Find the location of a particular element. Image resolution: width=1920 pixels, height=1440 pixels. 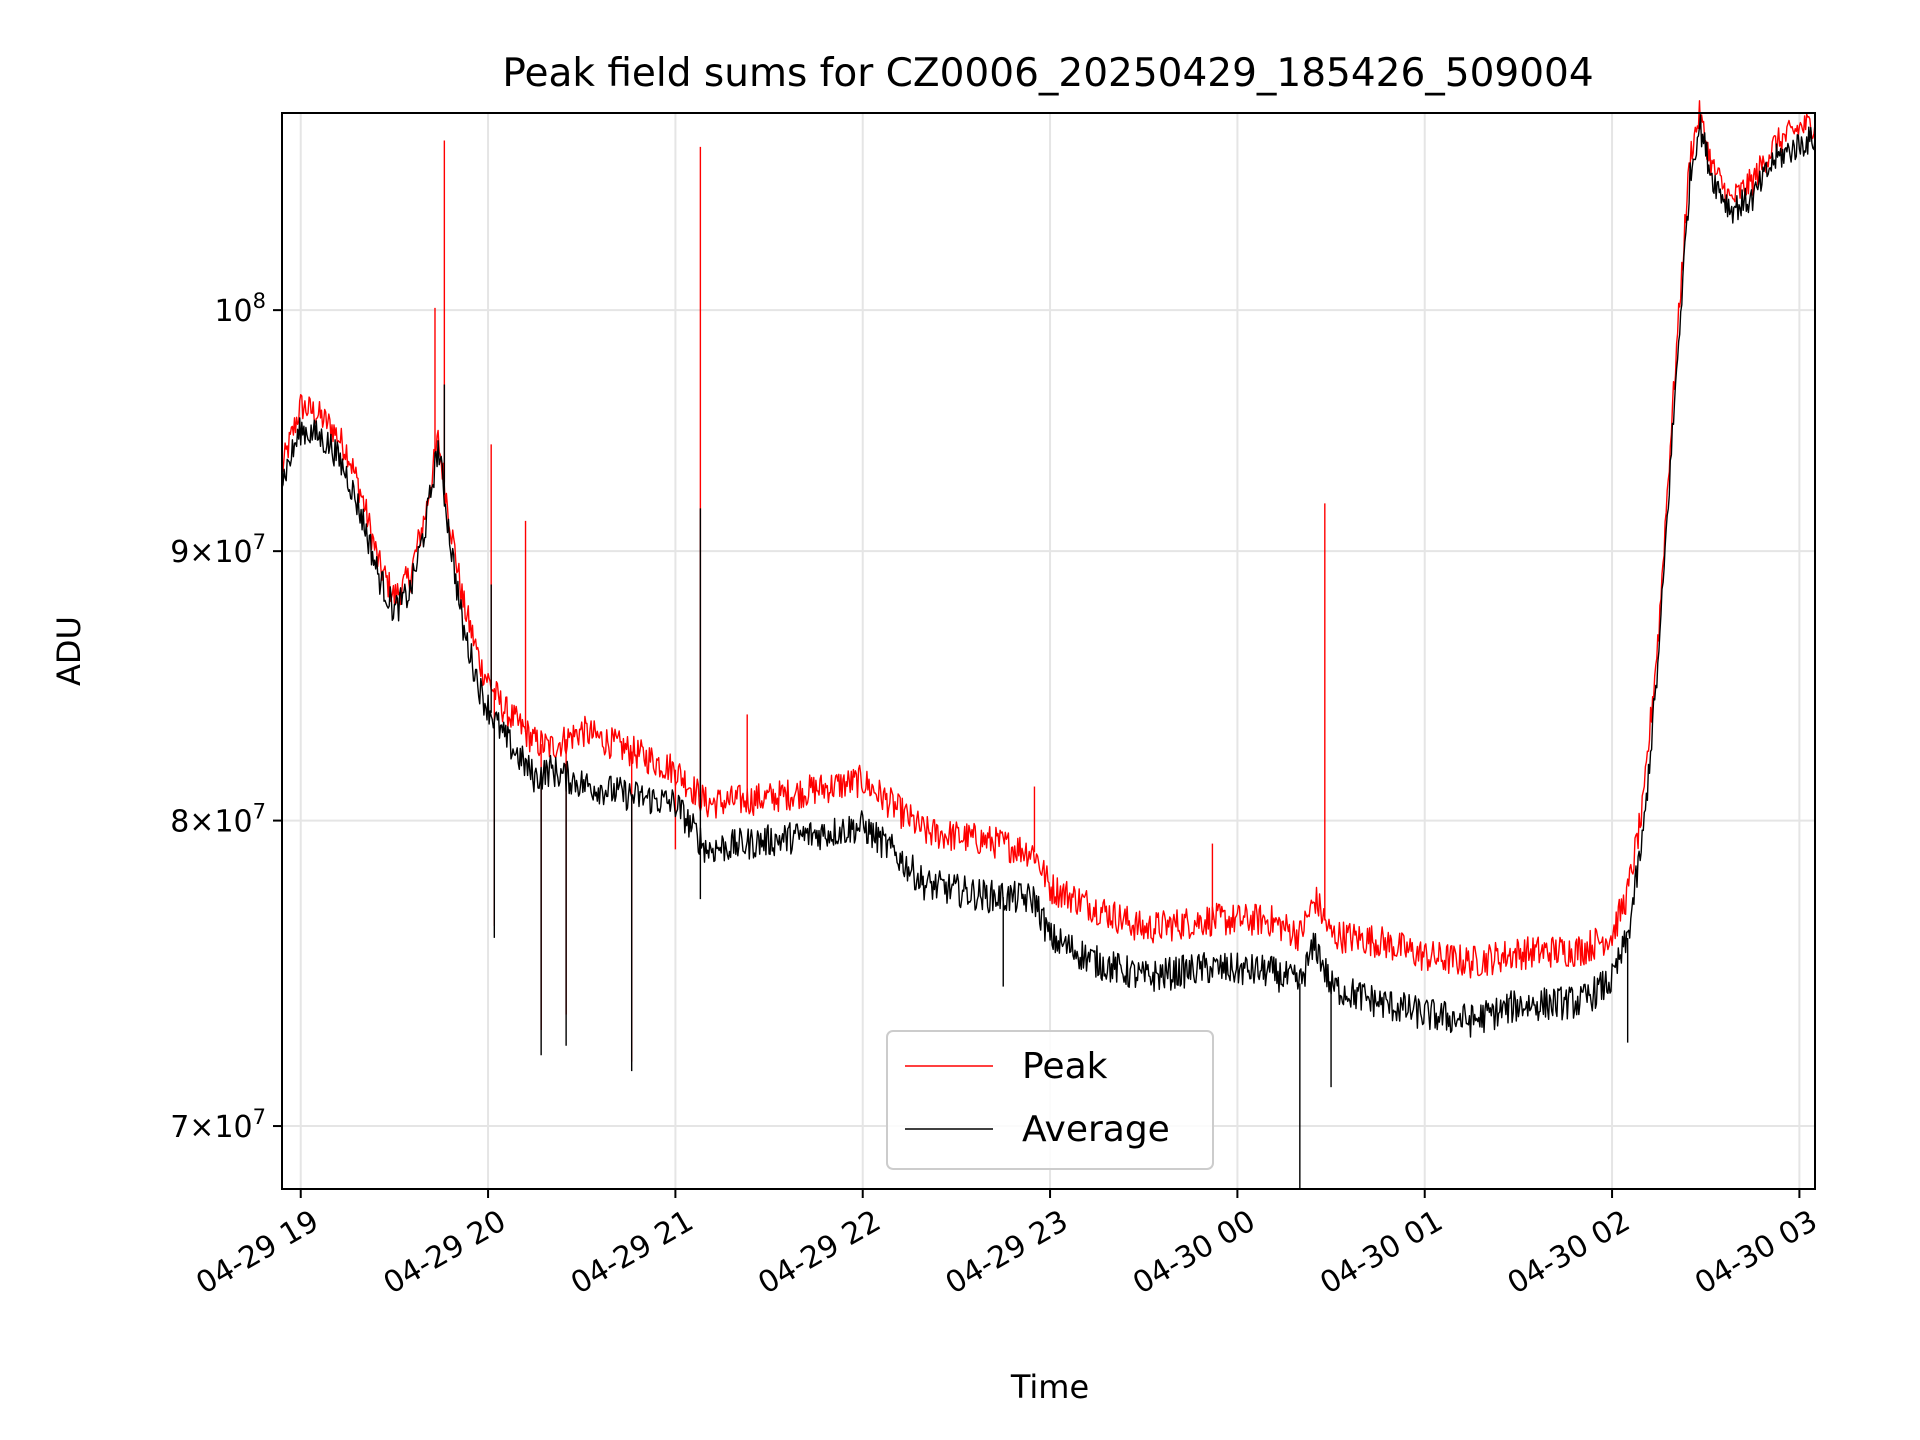

legend-label-peak: Peak is located at coordinates (1065, 1066).